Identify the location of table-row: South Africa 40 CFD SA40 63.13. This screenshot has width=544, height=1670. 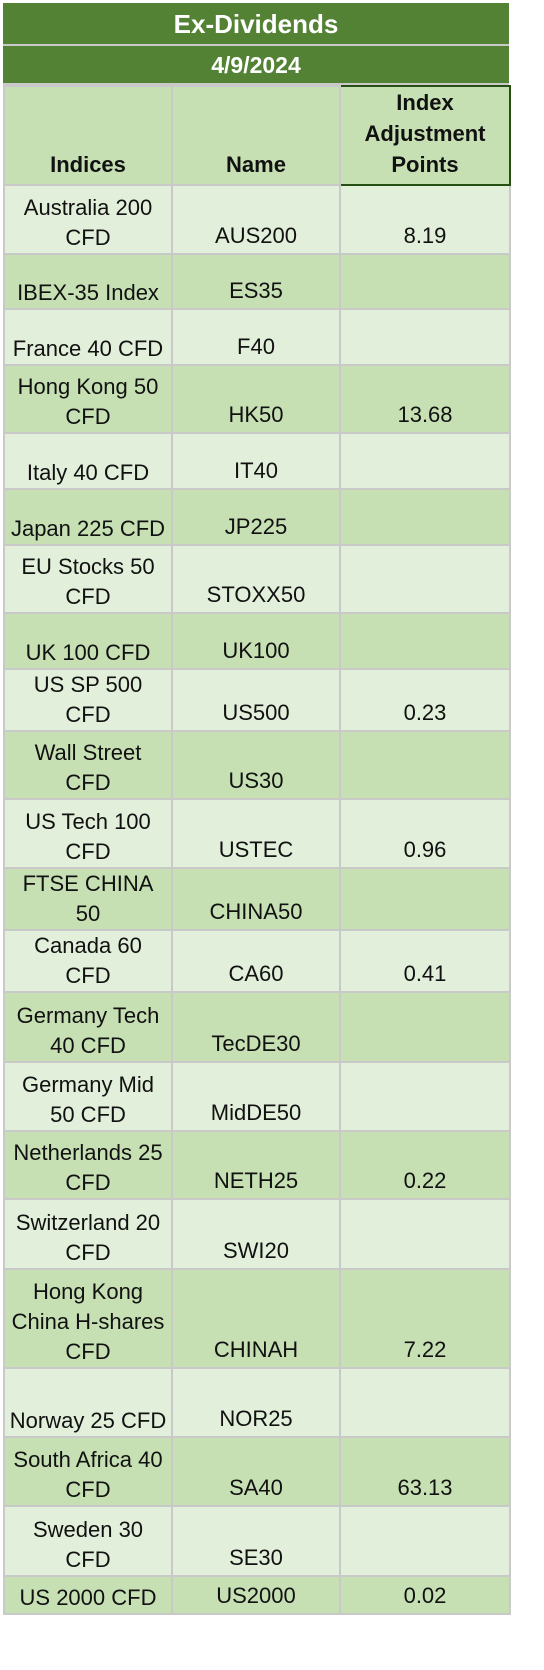
(257, 1471).